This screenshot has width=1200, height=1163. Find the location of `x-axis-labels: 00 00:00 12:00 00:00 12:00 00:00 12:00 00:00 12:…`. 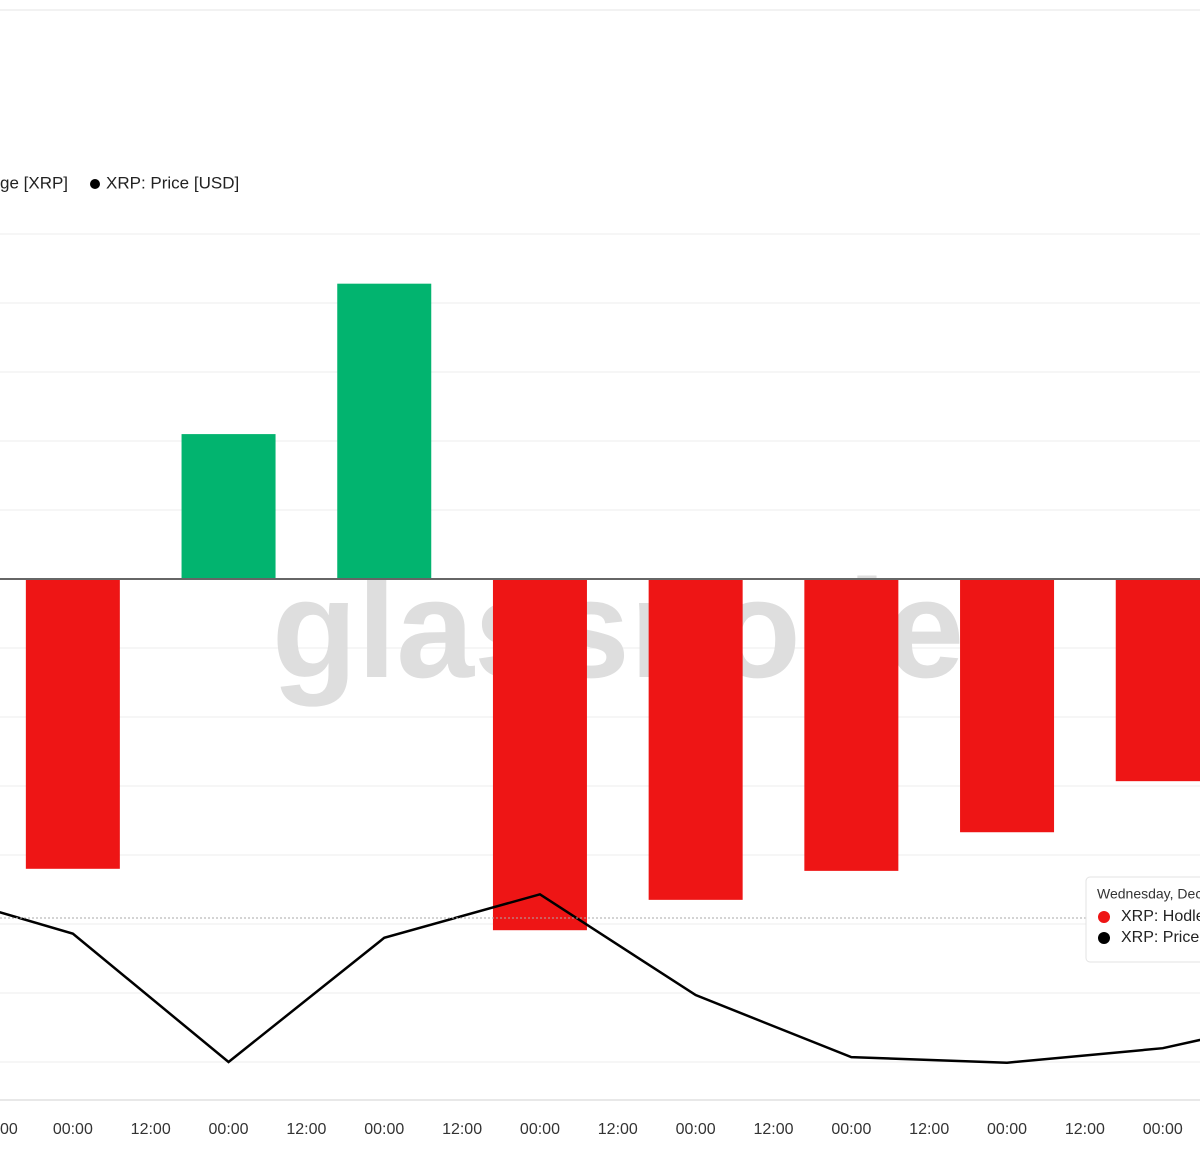

x-axis-labels: 00 00:00 12:00 00:00 12:00 00:00 12:00 00:00 12:… is located at coordinates (591, 1129).